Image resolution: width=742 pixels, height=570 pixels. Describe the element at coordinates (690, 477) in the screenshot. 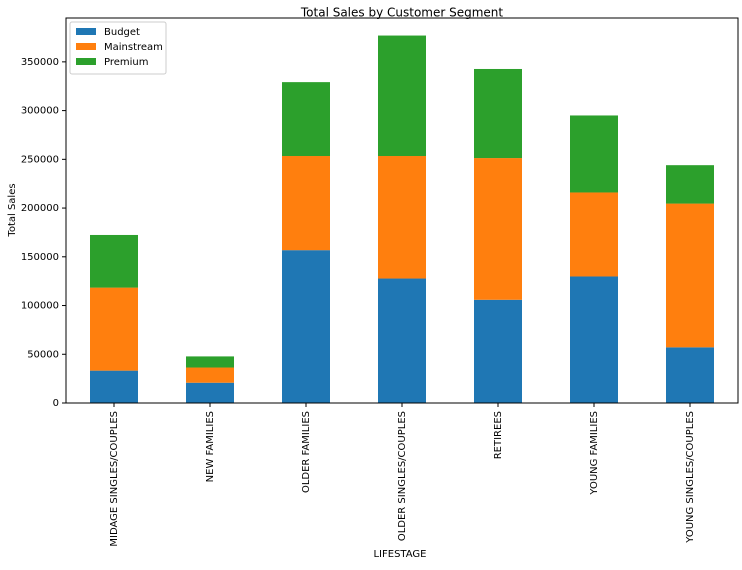

I see `x-tick-label: YOUNG SINGLES/COUPLES` at that location.